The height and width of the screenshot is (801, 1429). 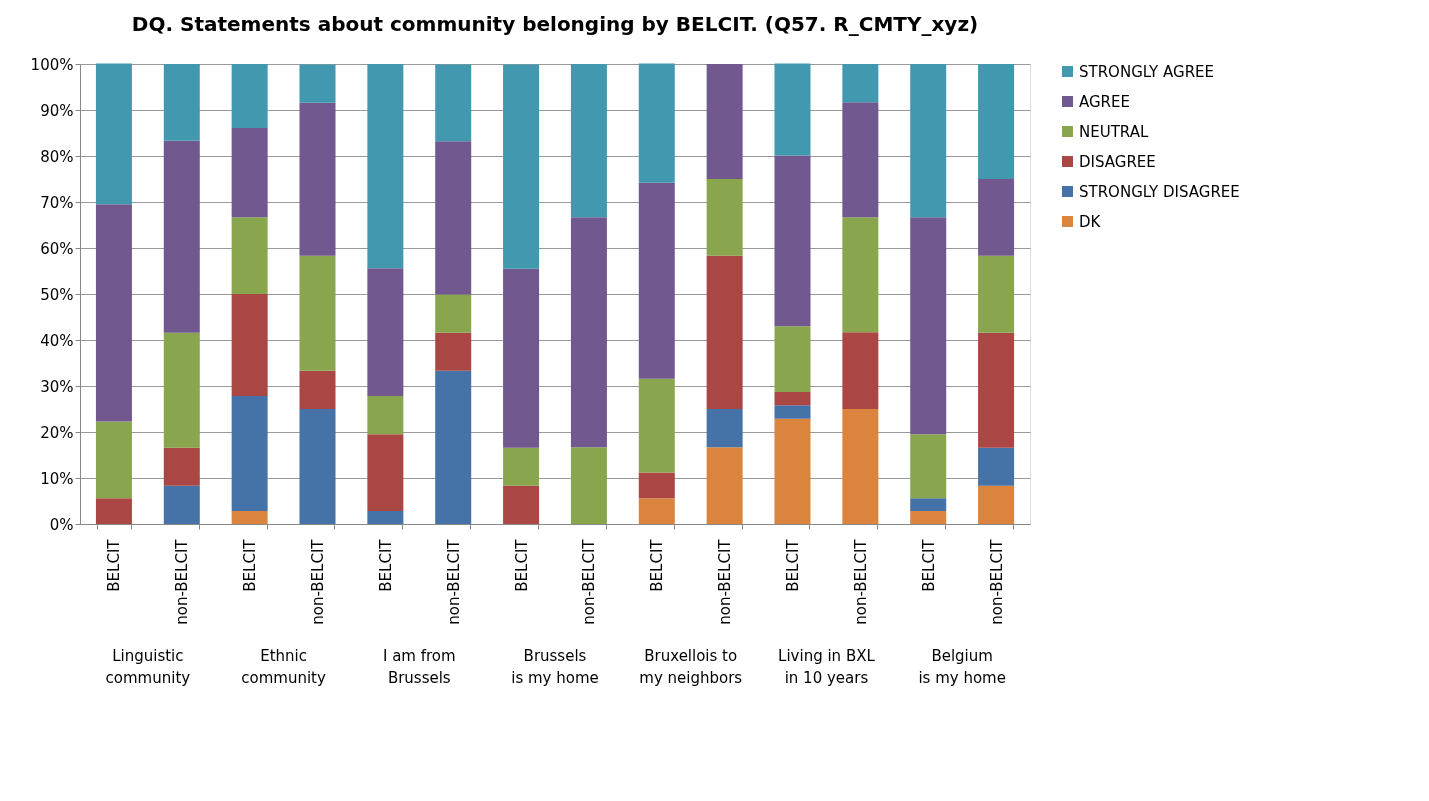 What do you see at coordinates (57, 478) in the screenshot?
I see `y-tick-label: 10%` at bounding box center [57, 478].